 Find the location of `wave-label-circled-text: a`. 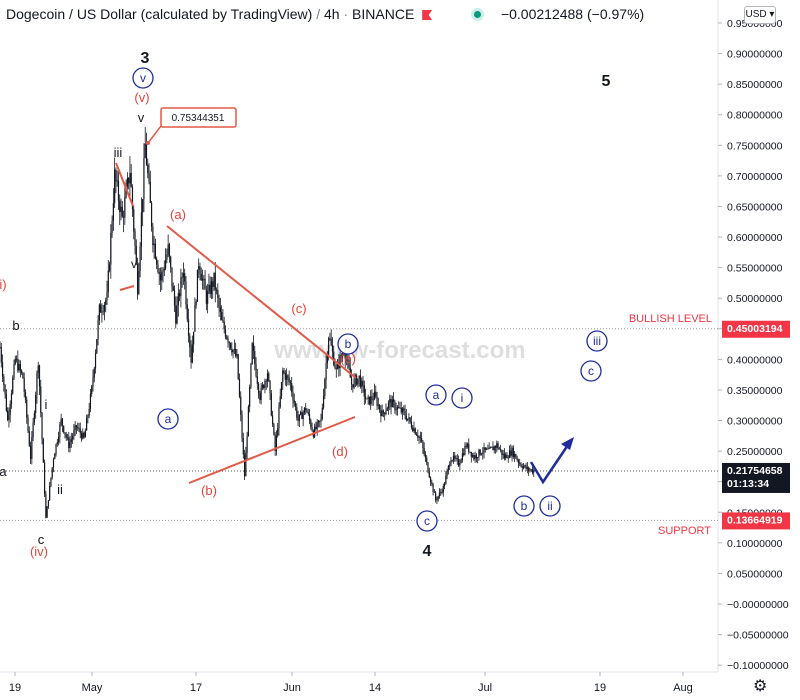

wave-label-circled-text: a is located at coordinates (168, 419).